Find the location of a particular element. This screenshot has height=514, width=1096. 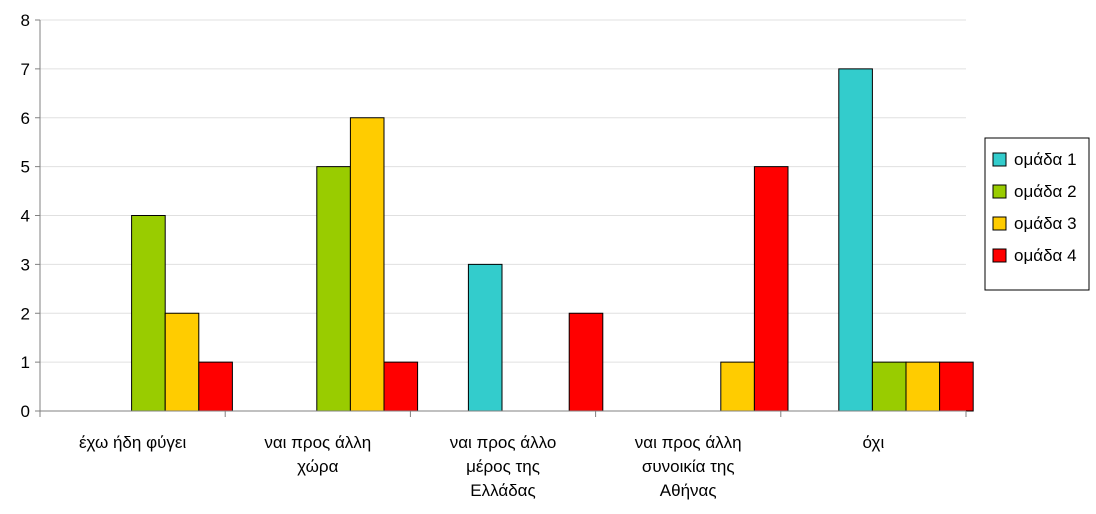

y-tick-label: 3 is located at coordinates (25, 264).